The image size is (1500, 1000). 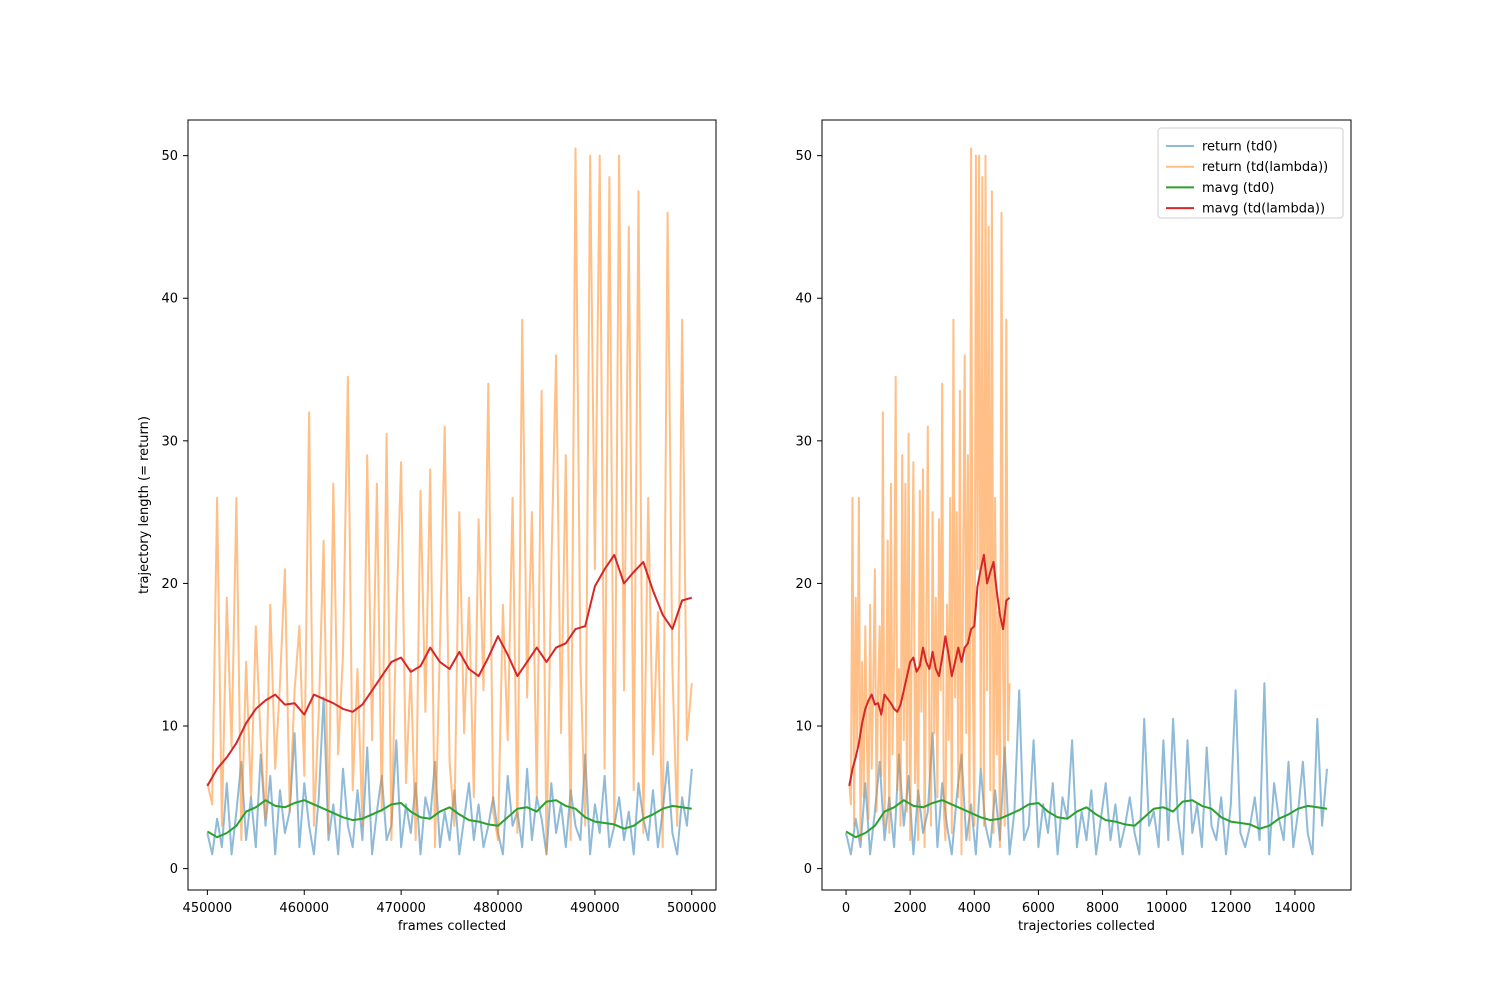 What do you see at coordinates (1102, 908) in the screenshot?
I see `x-tick-label: 8000` at bounding box center [1102, 908].